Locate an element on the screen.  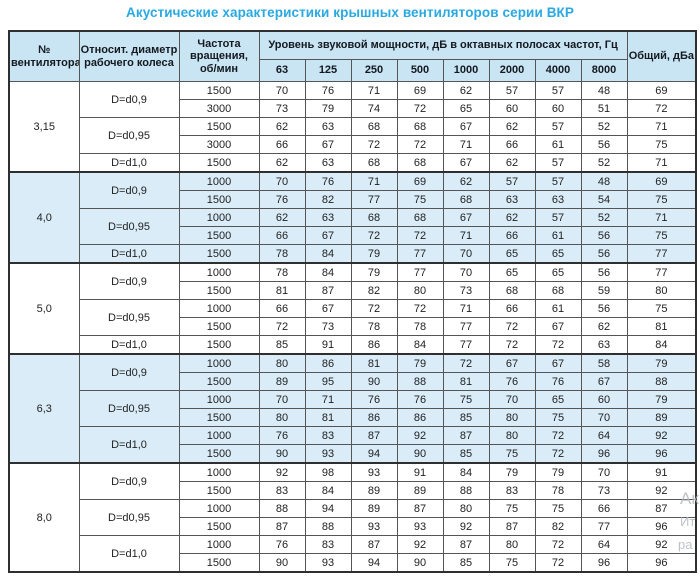
spl-value-cell: 58 is located at coordinates (604, 363).